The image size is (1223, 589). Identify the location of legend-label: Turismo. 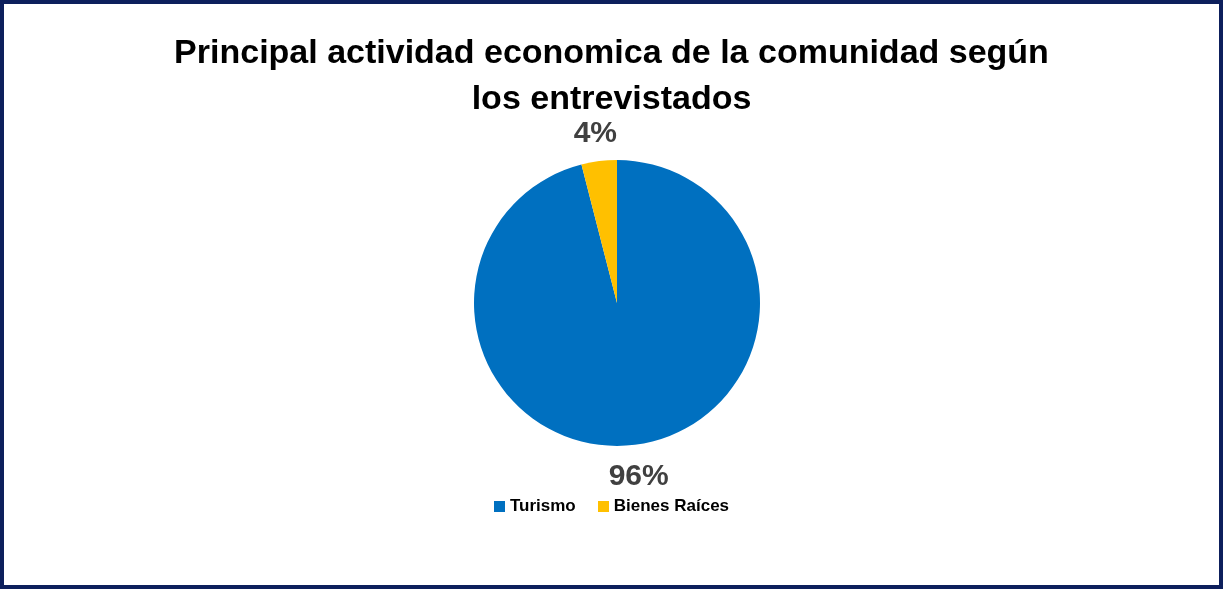
(542, 506).